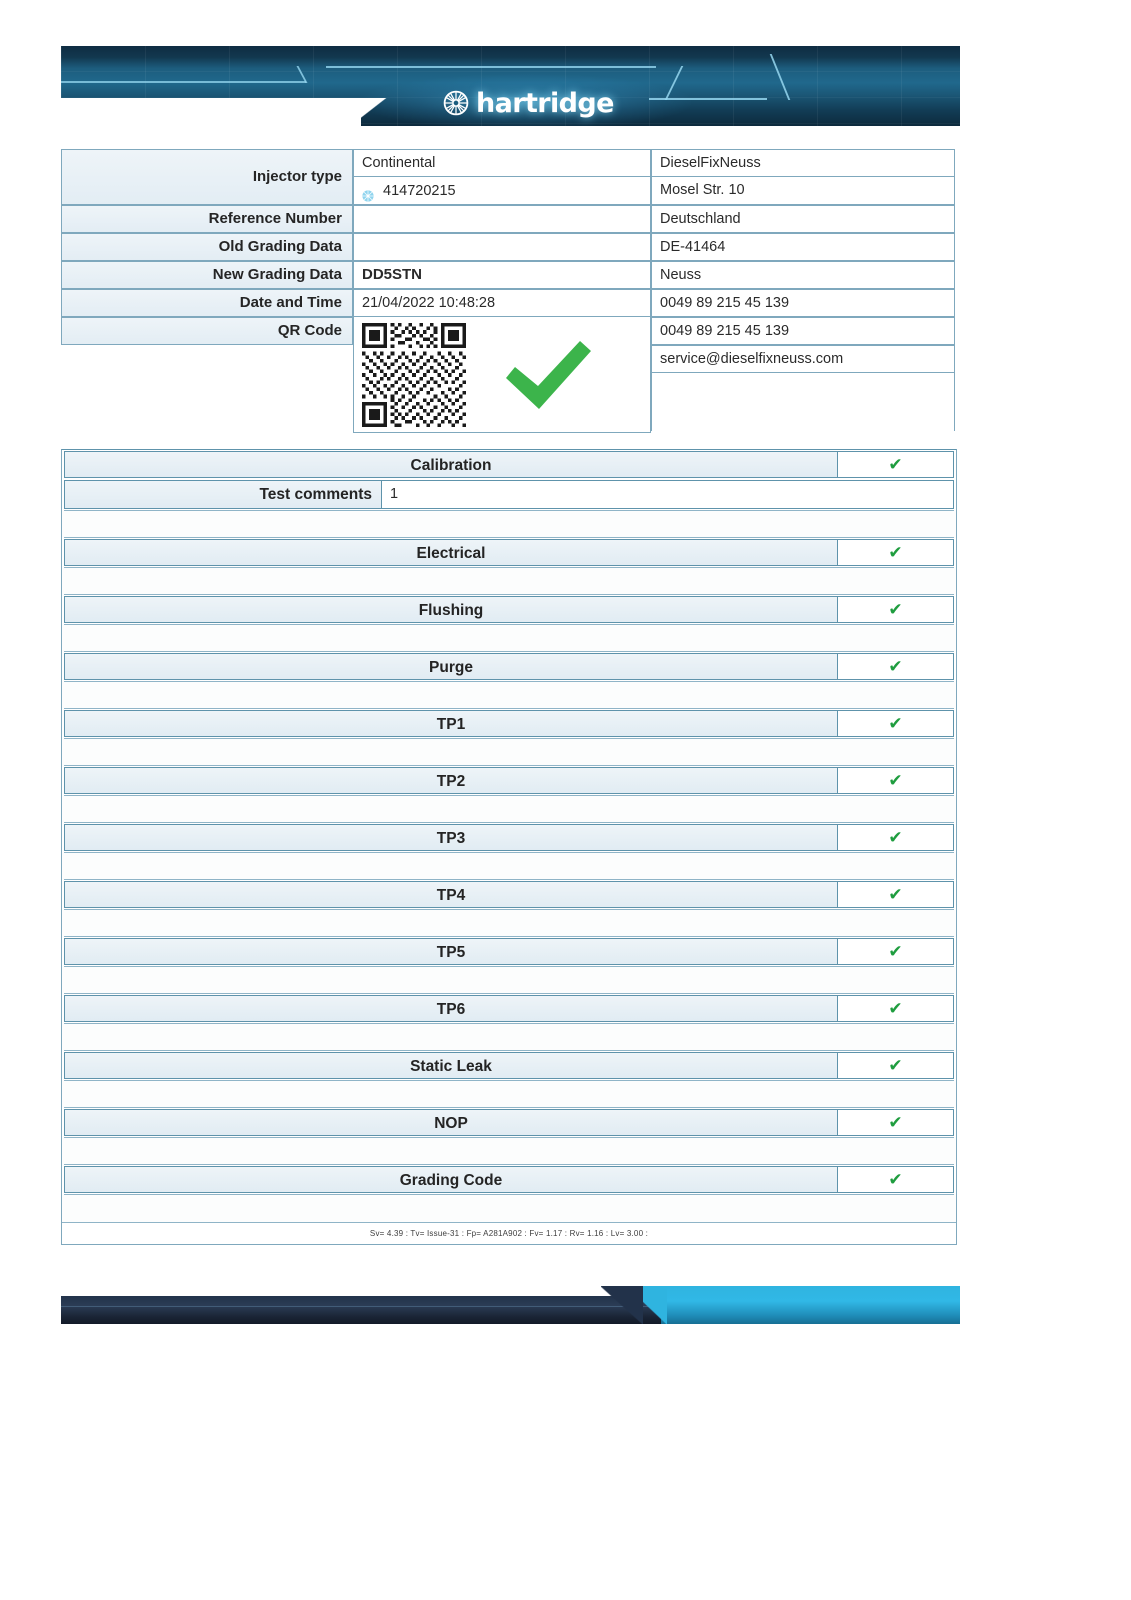  Describe the element at coordinates (803, 402) in the screenshot. I see `customer-blank-filler` at that location.